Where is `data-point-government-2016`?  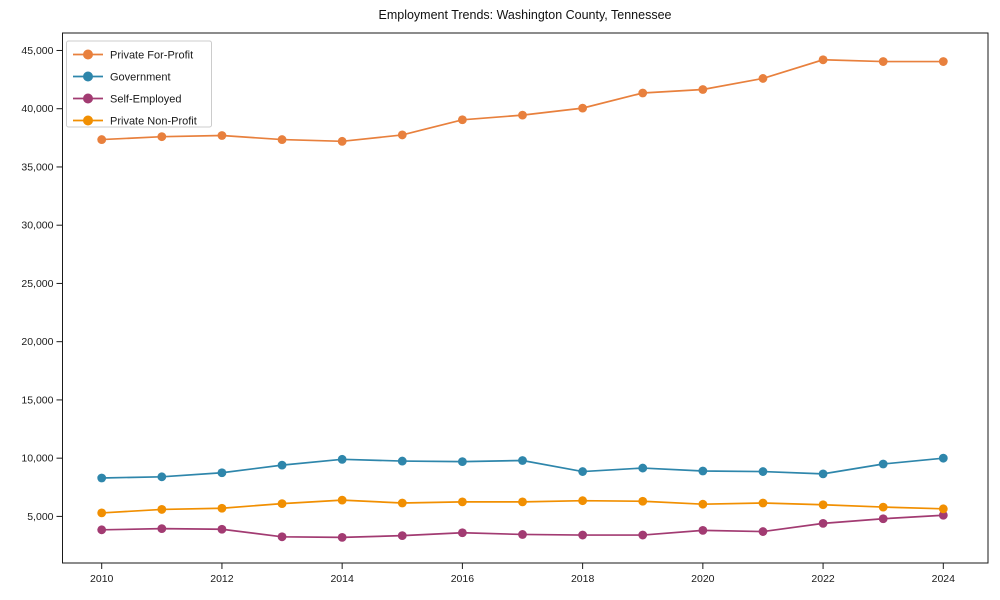 data-point-government-2016 is located at coordinates (462, 462).